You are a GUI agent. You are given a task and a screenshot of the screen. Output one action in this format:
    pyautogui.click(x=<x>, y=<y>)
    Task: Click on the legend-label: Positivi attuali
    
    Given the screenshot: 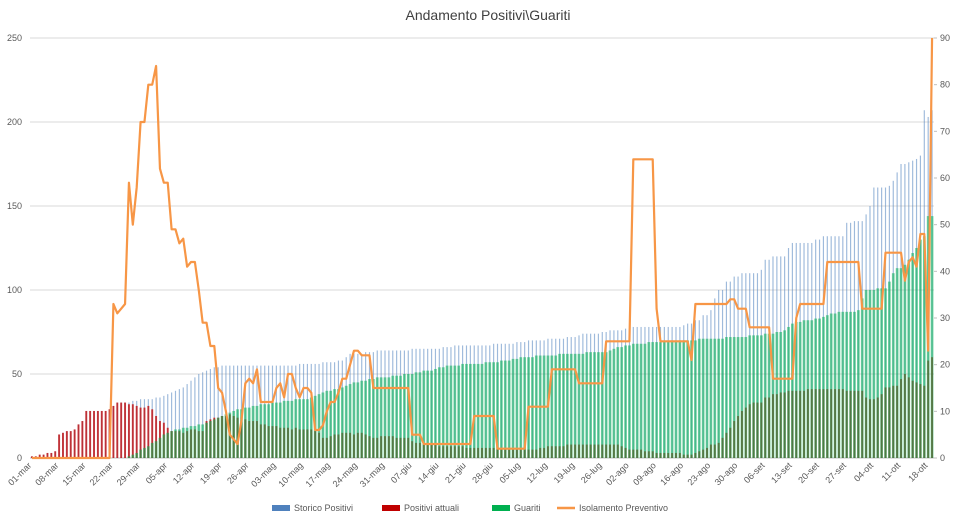 What is the action you would take?
    pyautogui.click(x=431, y=508)
    